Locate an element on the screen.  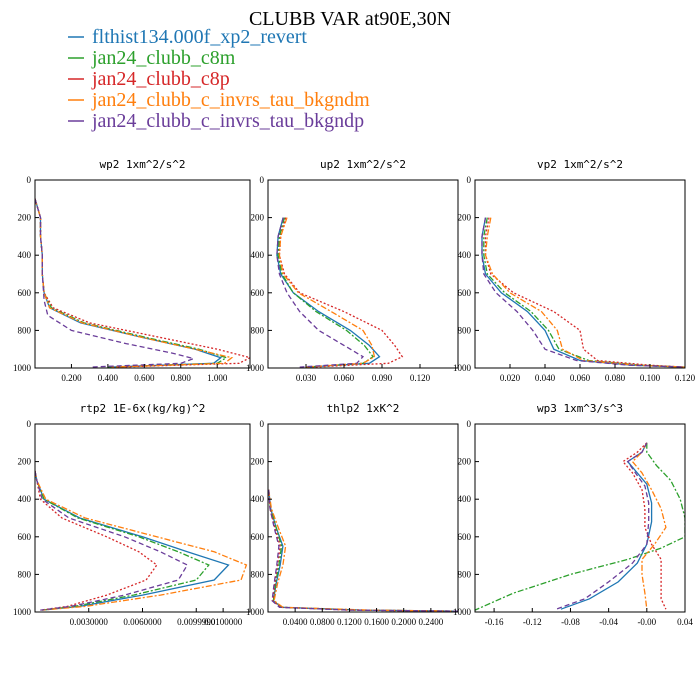
legend-entry: jan24_clubb_c8m is located at coordinates (163, 58).